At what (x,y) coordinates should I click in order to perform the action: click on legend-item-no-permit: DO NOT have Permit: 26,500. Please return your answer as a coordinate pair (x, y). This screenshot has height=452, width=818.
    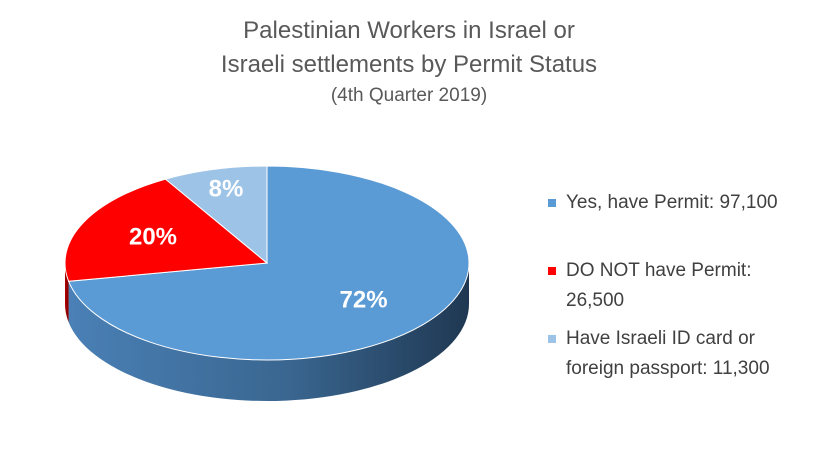
    Looking at the image, I should click on (679, 286).